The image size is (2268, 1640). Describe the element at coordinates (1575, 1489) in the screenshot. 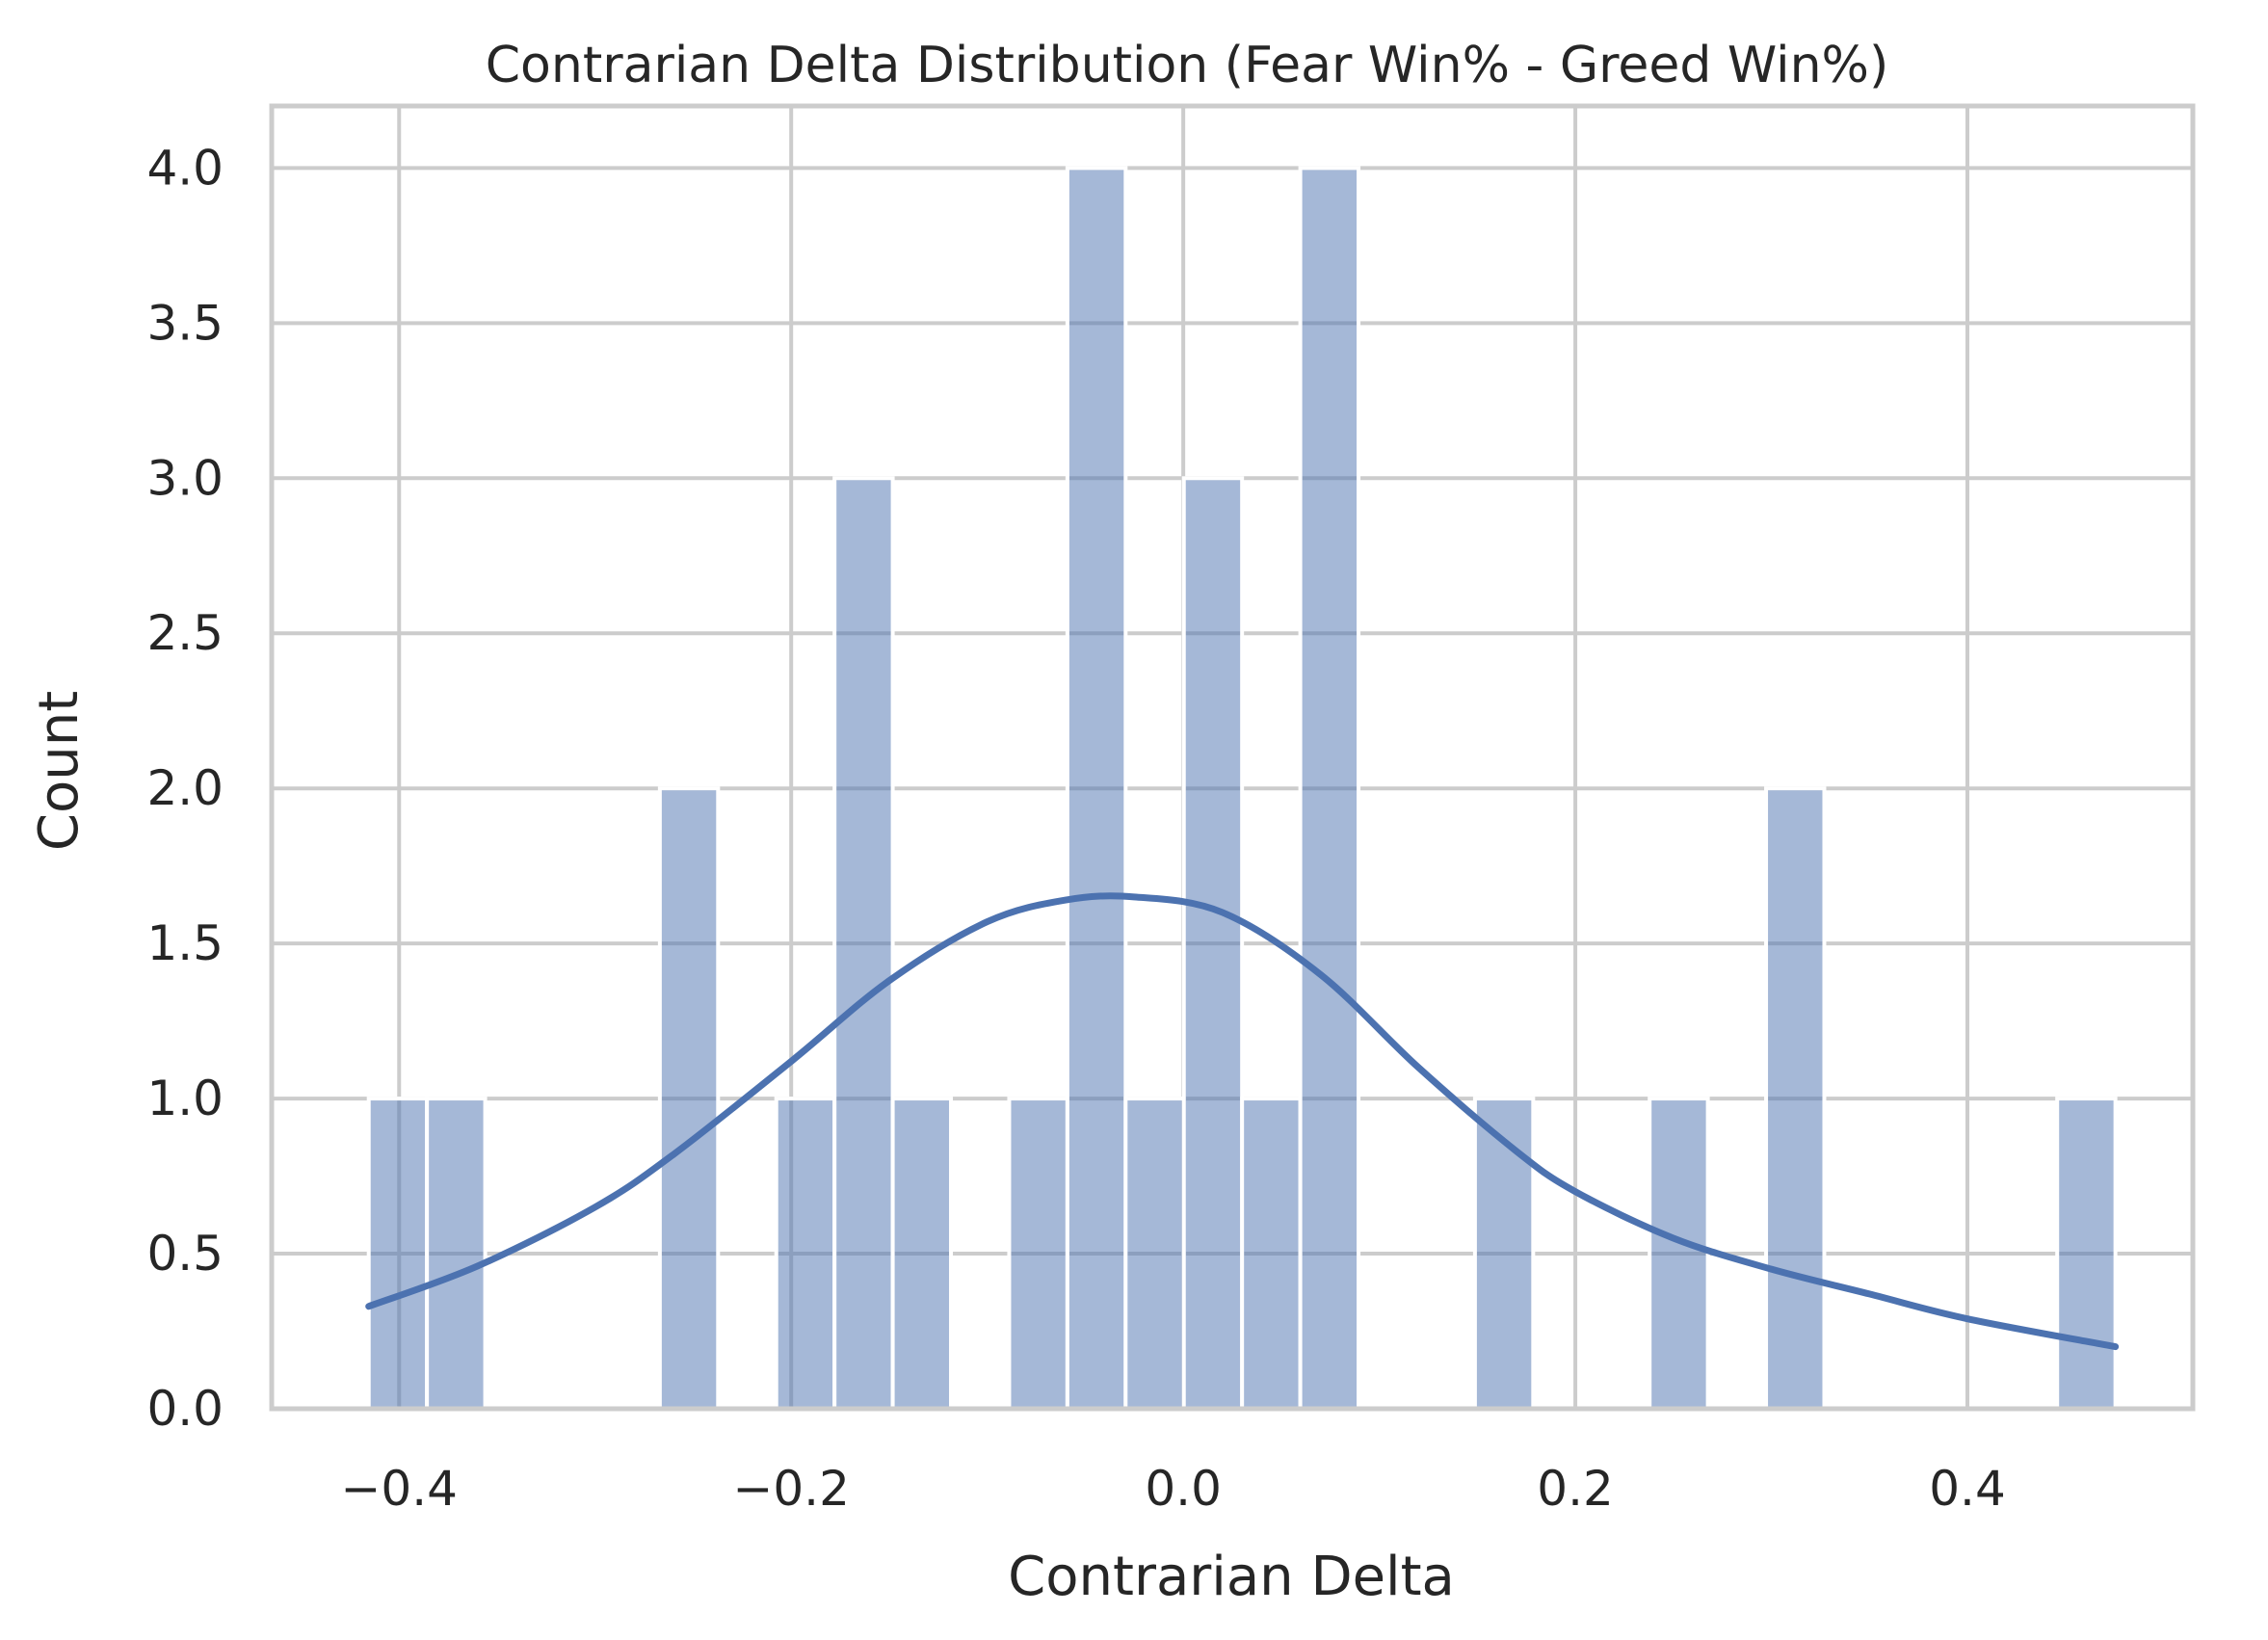

I see `x-tick-label: 0.2` at that location.